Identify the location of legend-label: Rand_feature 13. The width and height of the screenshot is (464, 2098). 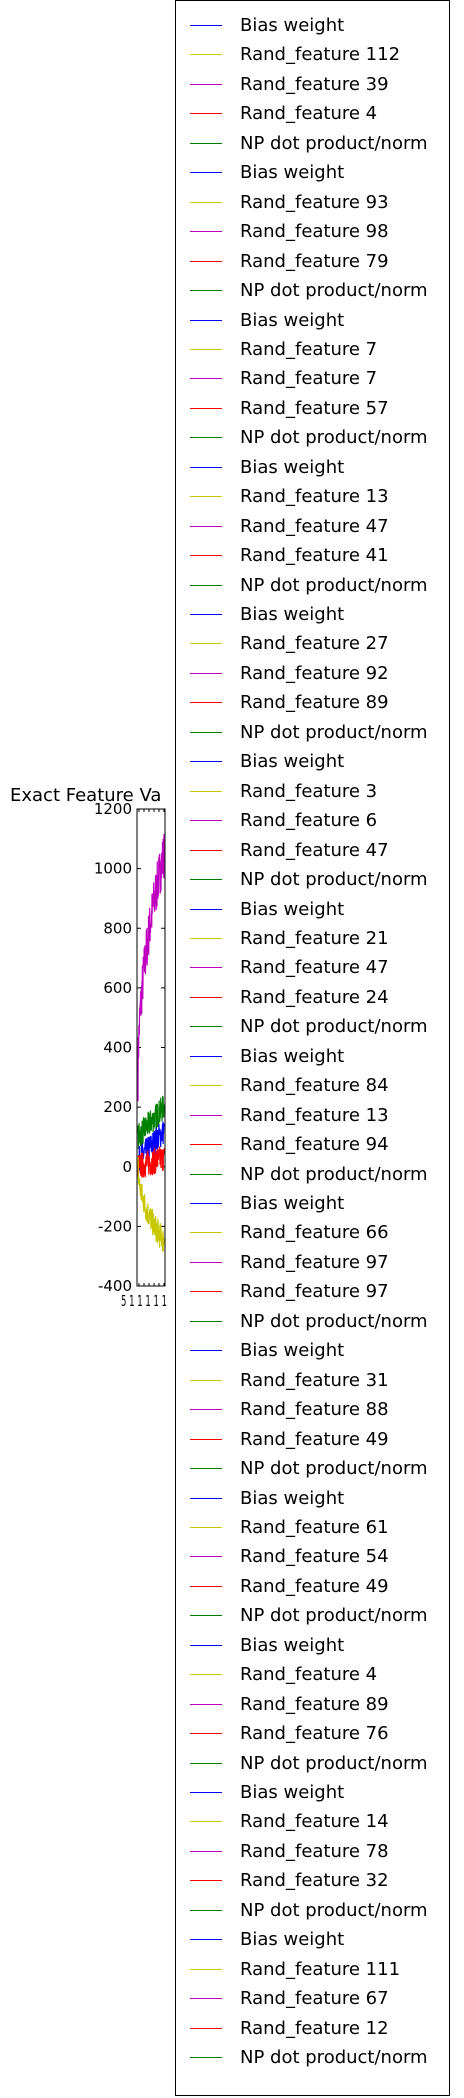
(314, 1115).